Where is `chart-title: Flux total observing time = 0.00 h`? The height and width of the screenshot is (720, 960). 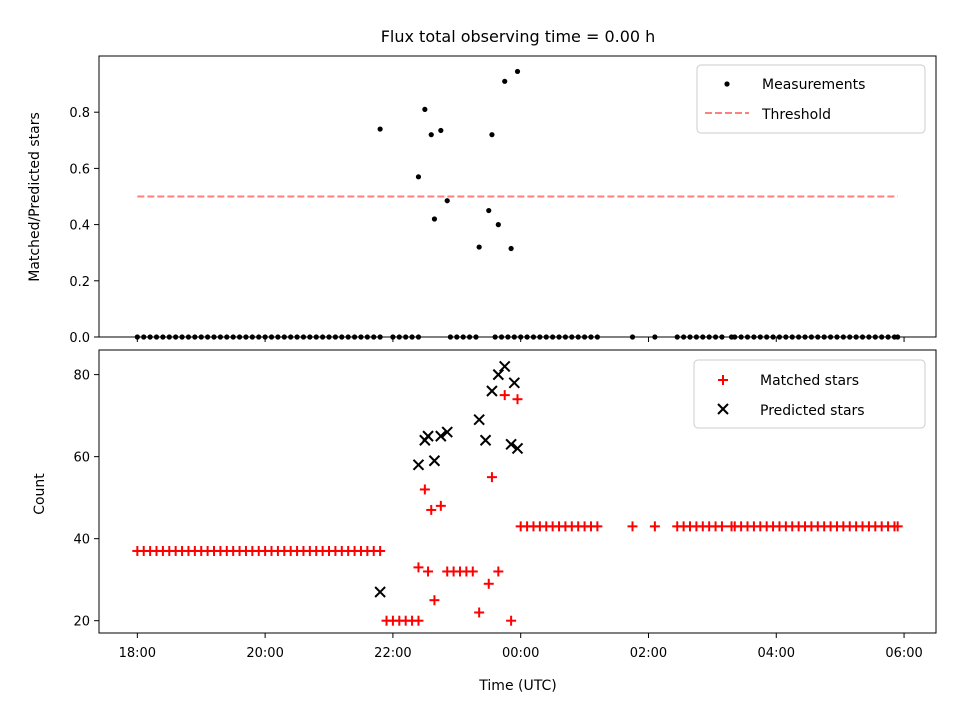
chart-title: Flux total observing time = 0.00 h is located at coordinates (518, 36).